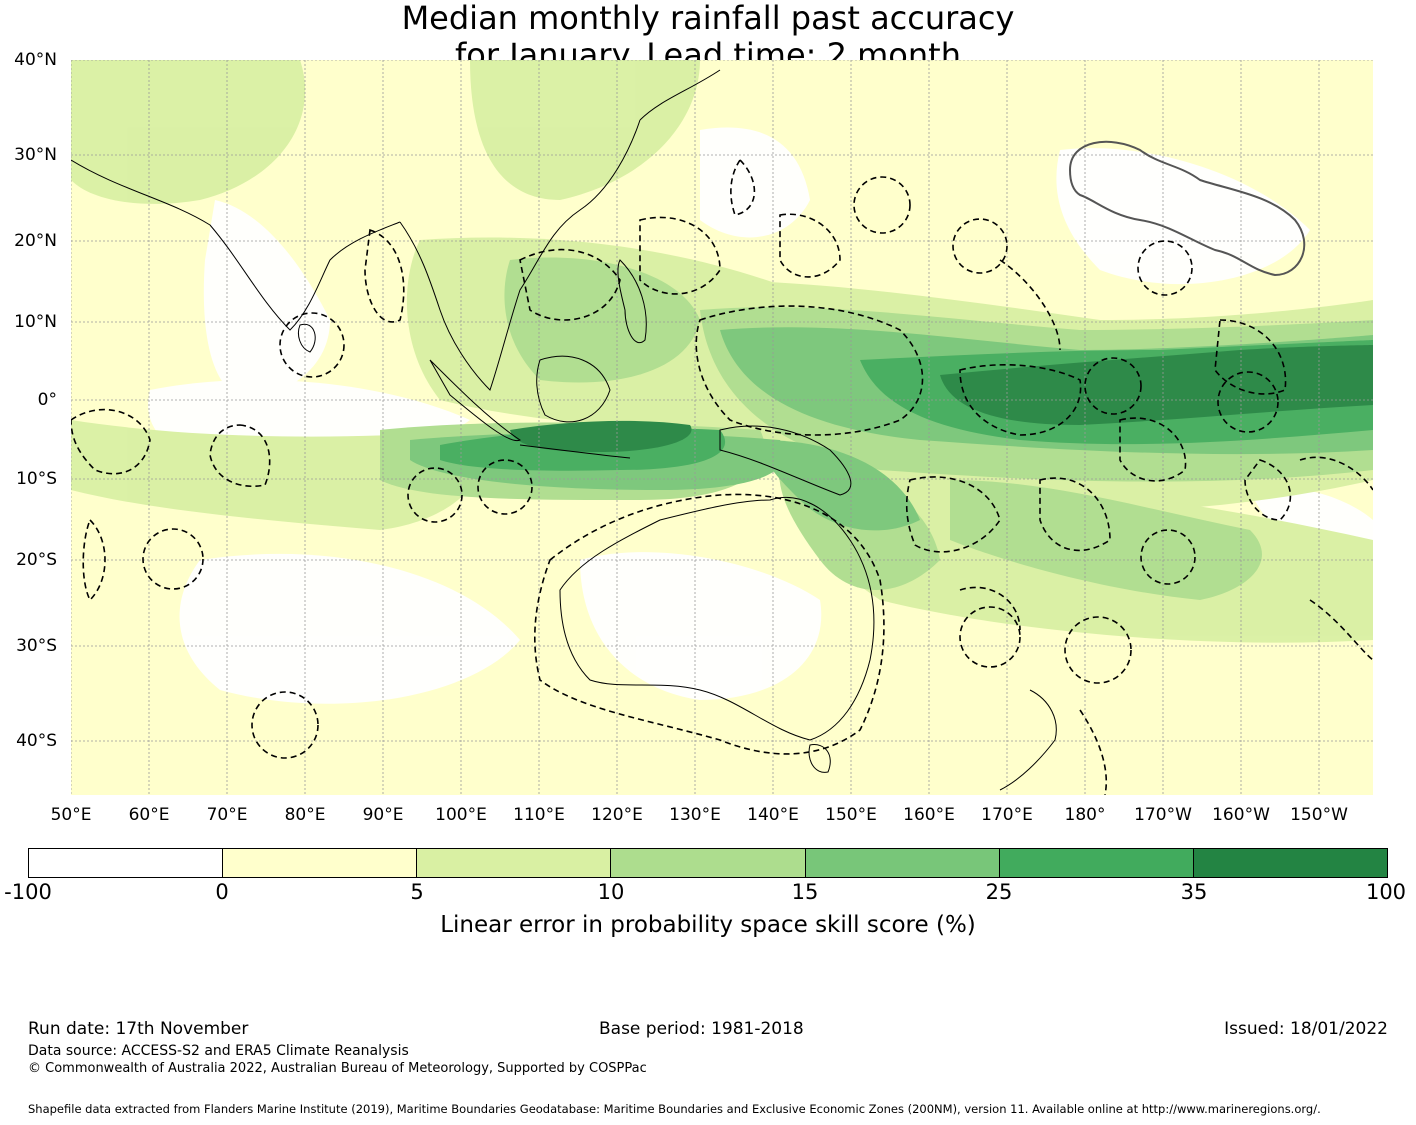 The height and width of the screenshot is (1125, 1416). What do you see at coordinates (71, 815) in the screenshot?
I see `lon-label-50e: 50°E` at bounding box center [71, 815].